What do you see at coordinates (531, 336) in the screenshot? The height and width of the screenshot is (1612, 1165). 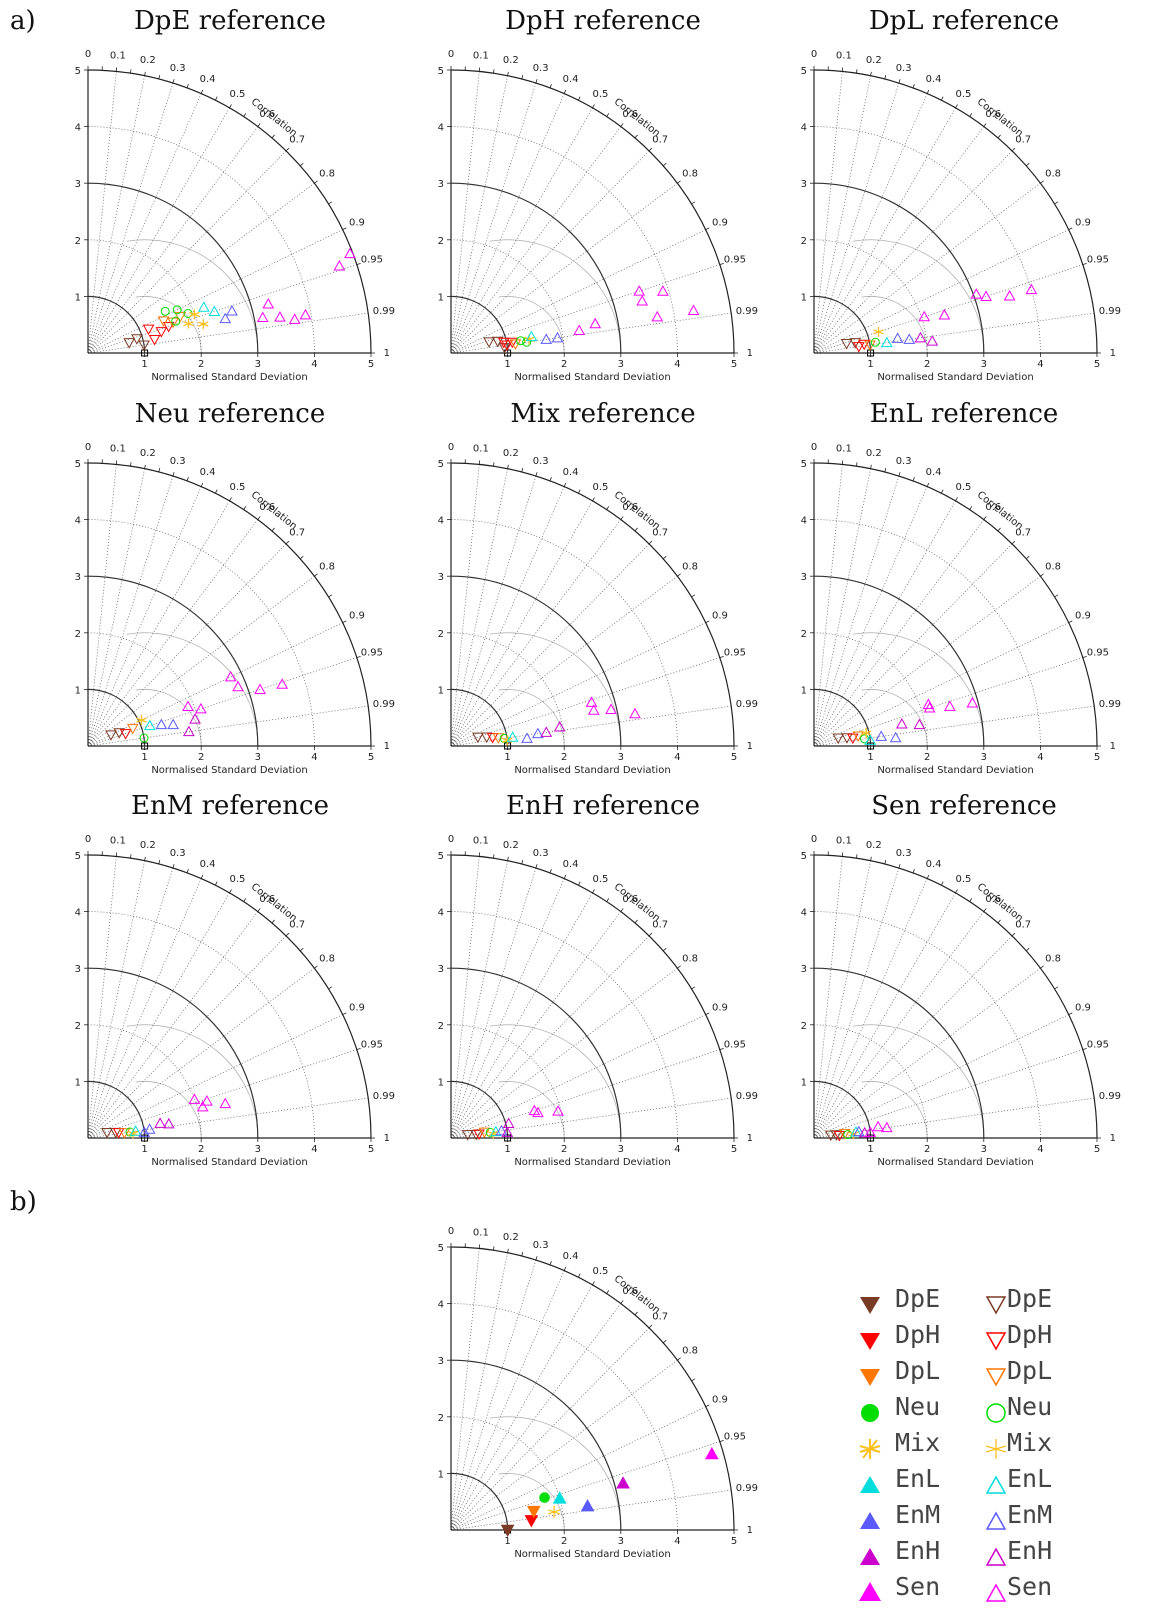 I see `marker-enl` at bounding box center [531, 336].